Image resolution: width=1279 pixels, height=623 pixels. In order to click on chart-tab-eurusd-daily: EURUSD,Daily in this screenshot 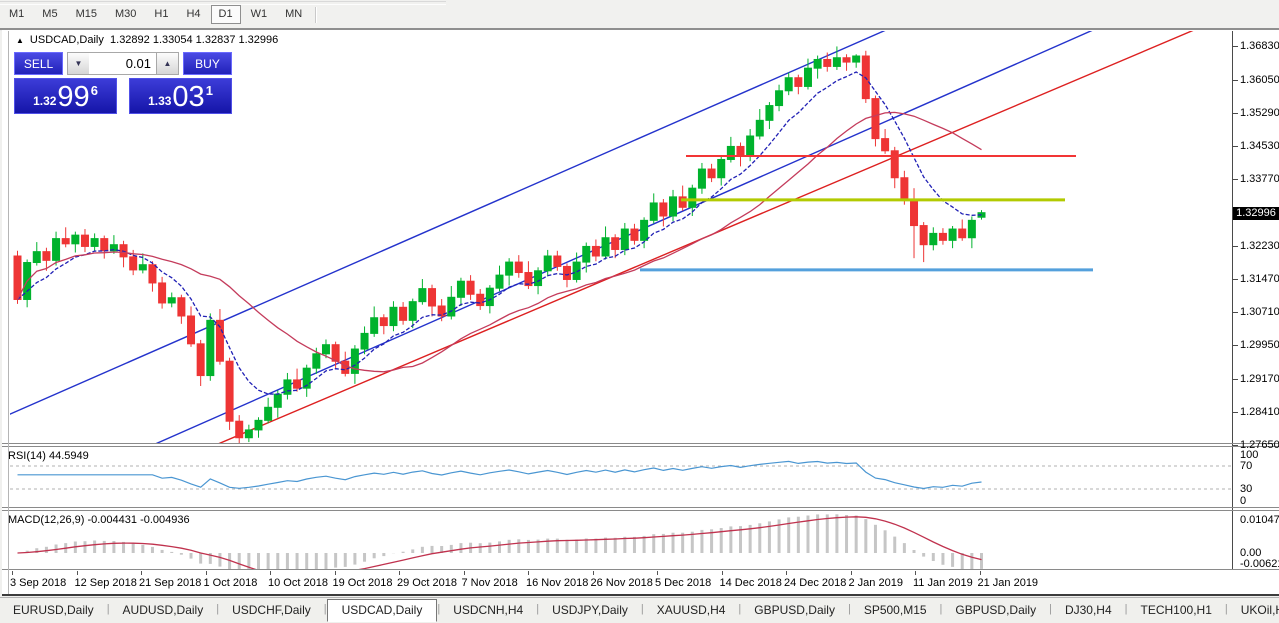, I will do `click(53, 610)`.